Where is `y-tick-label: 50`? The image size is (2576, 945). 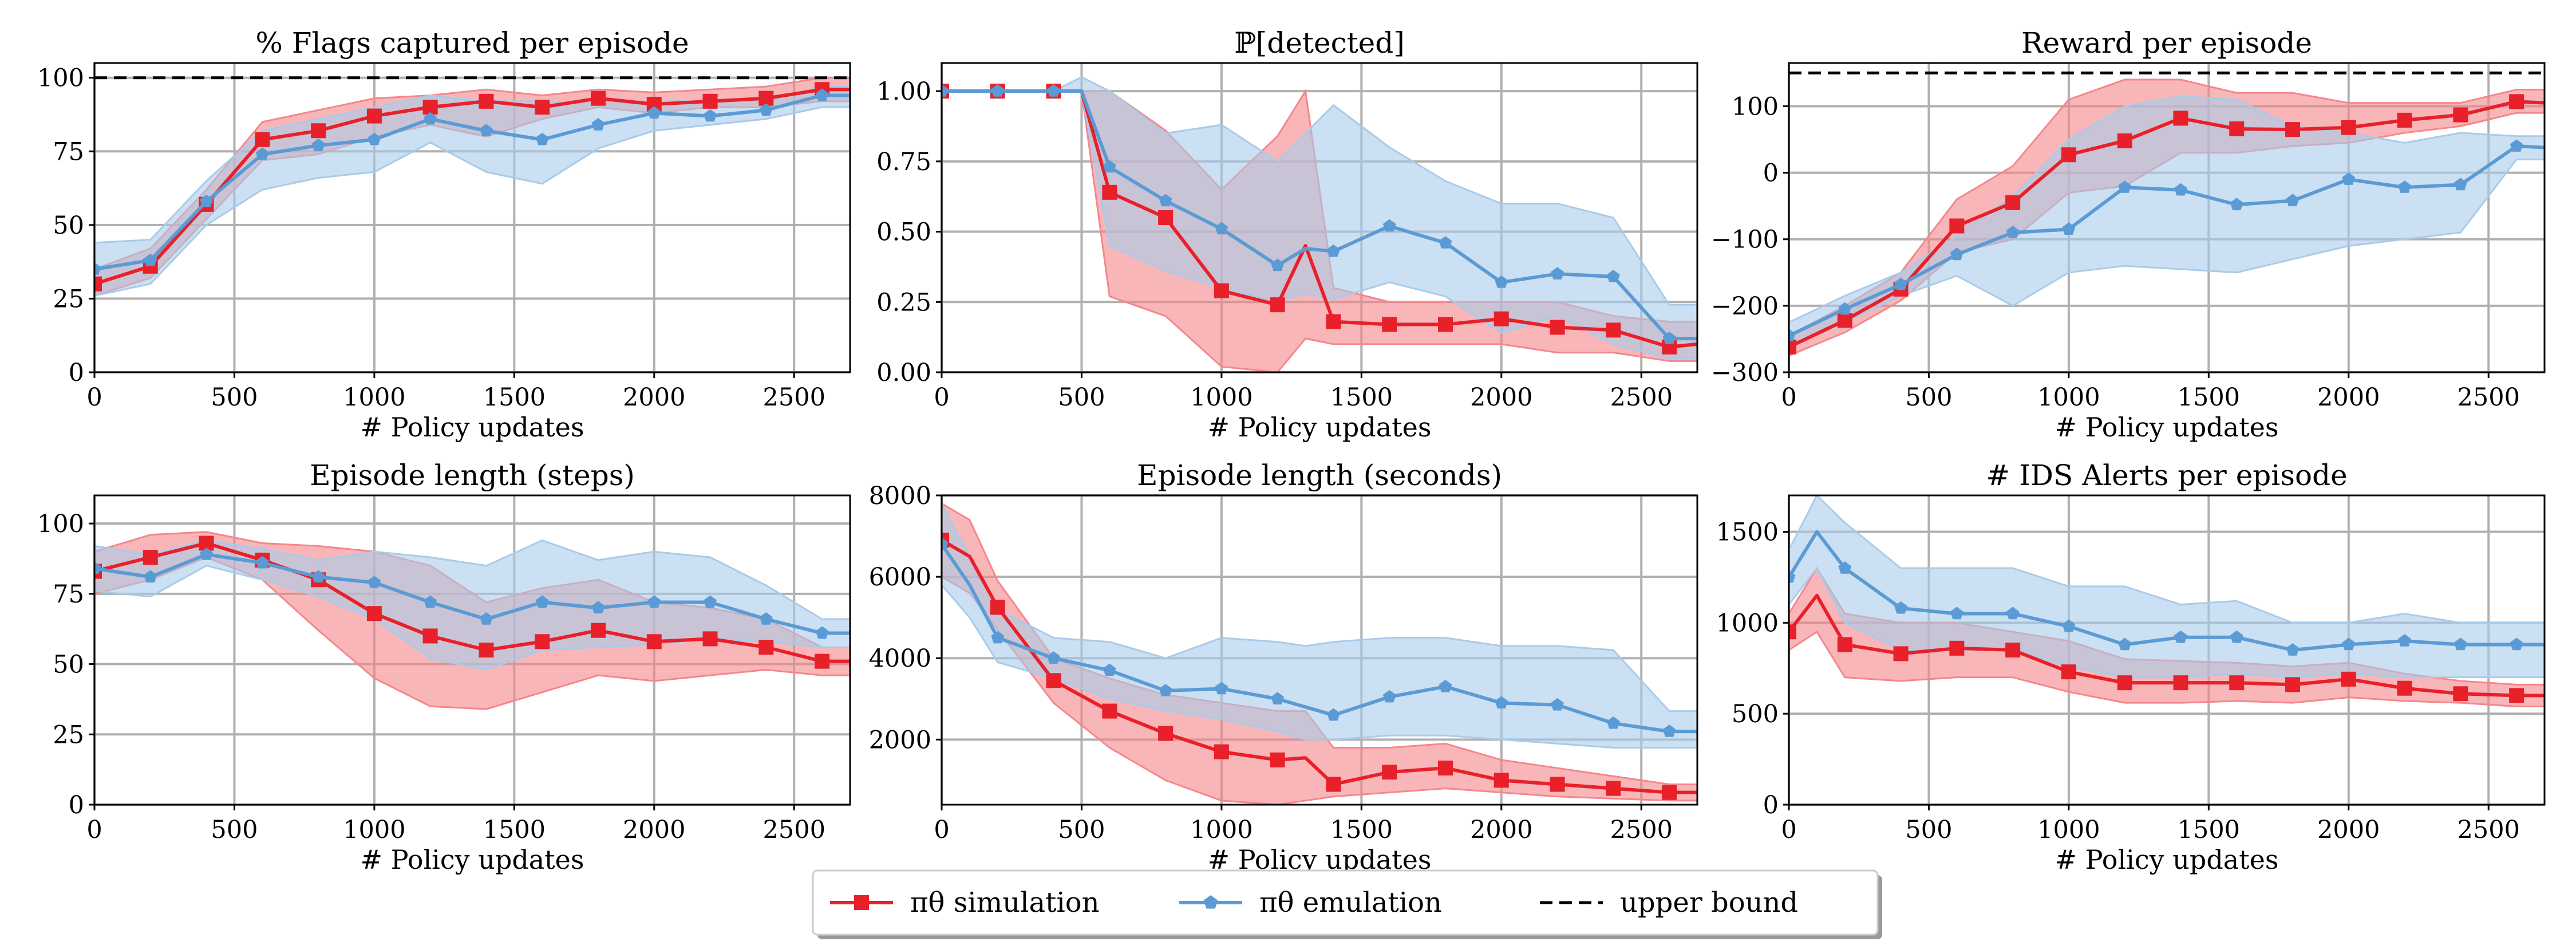 y-tick-label: 50 is located at coordinates (68, 225).